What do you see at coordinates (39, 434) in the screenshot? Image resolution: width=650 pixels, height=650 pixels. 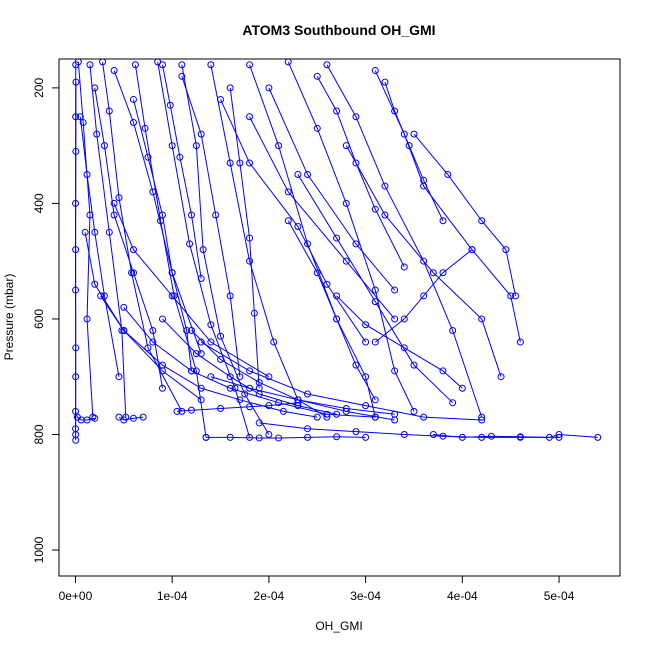 I see `y-tick-label: 800` at bounding box center [39, 434].